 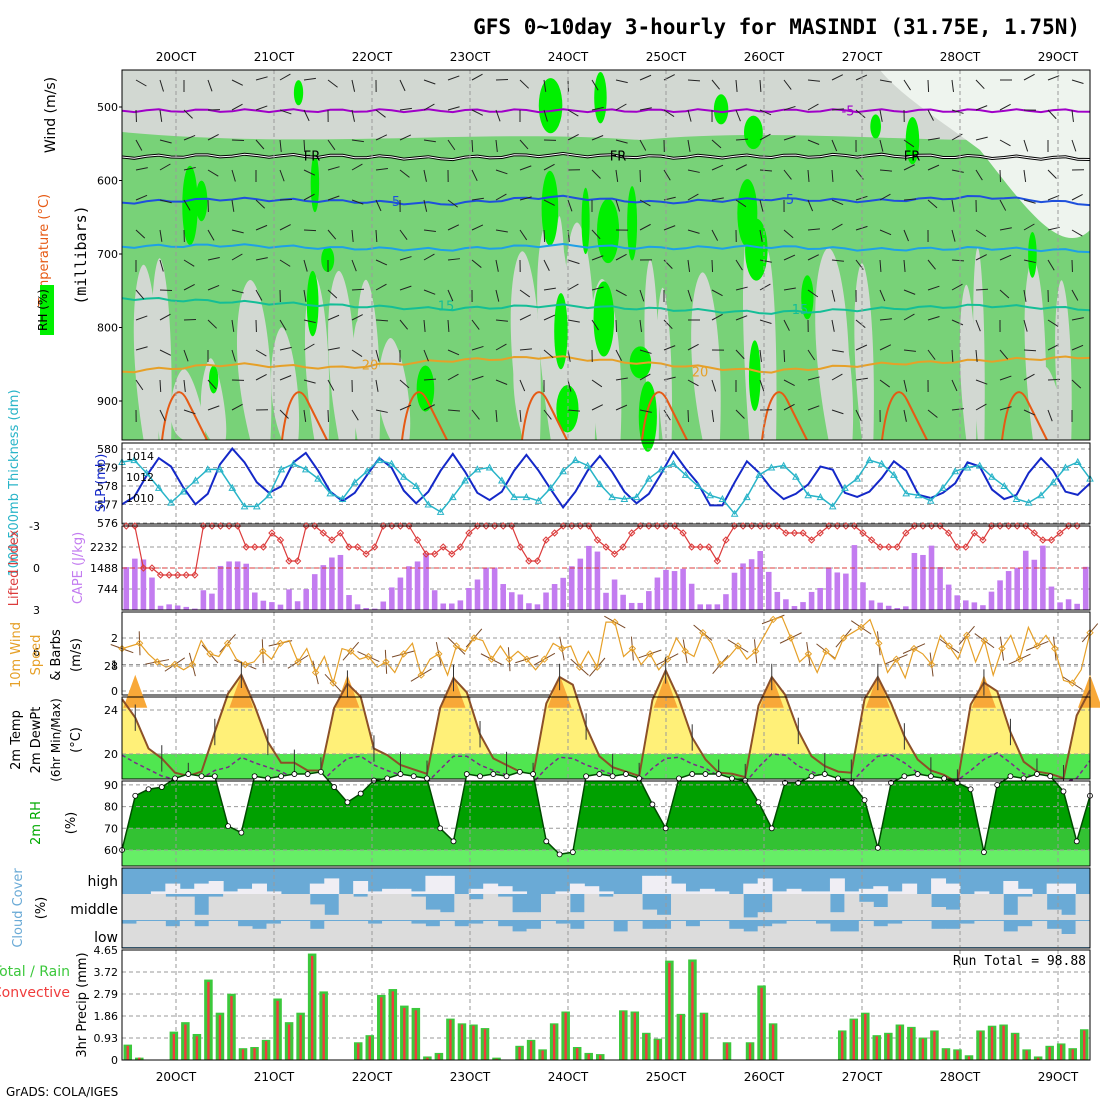 I want to click on side-label-millibars: (millibars), so click(x=81, y=254).